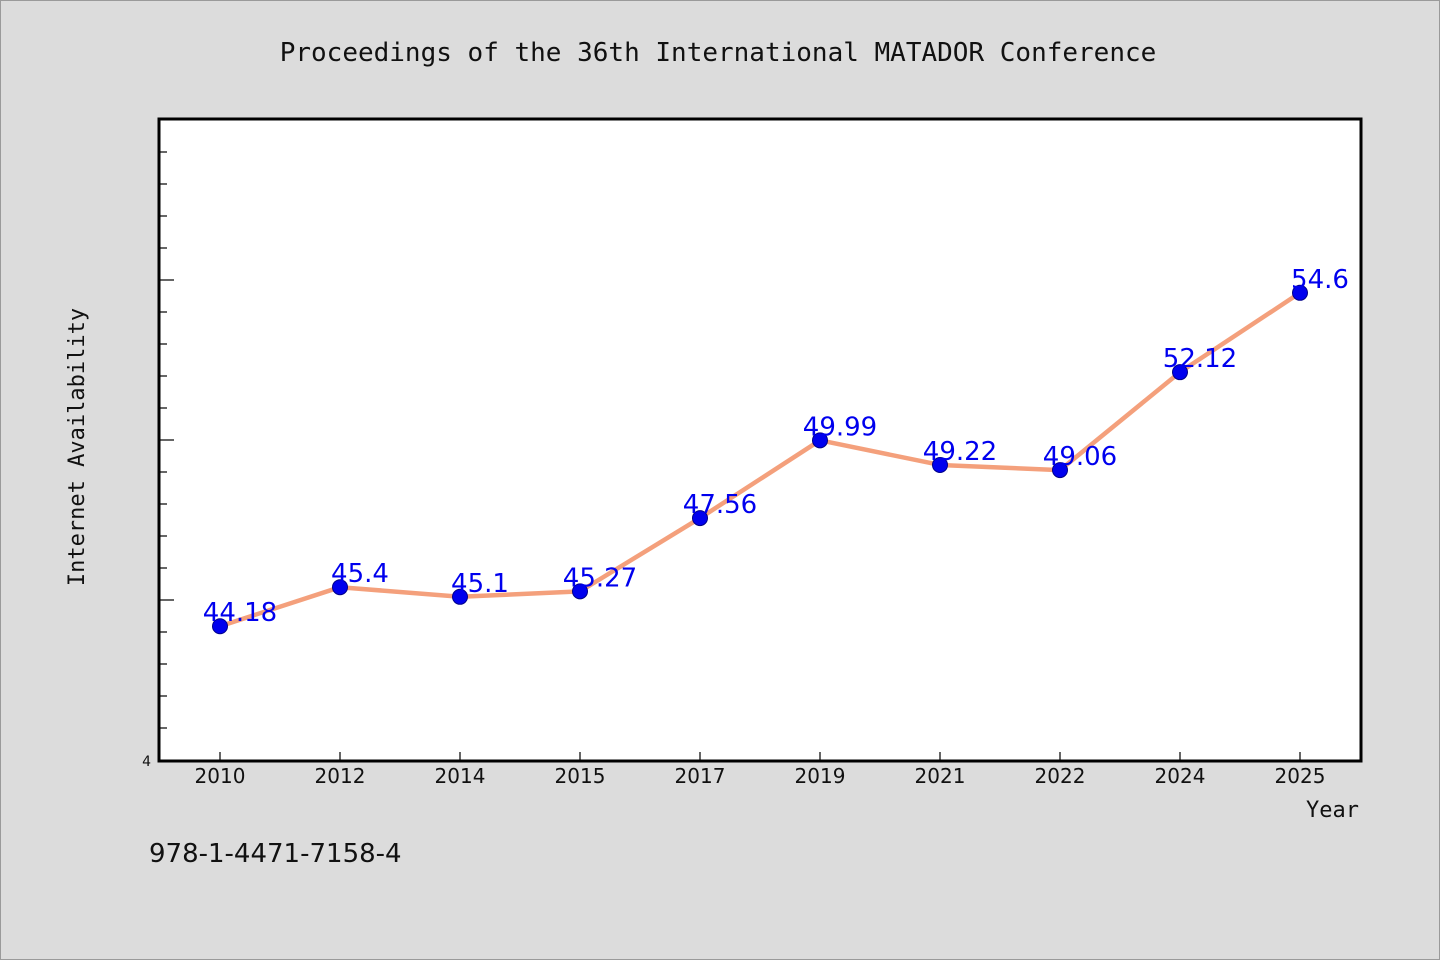 The width and height of the screenshot is (1440, 960). What do you see at coordinates (940, 776) in the screenshot?
I see `x-tick-label: 2021` at bounding box center [940, 776].